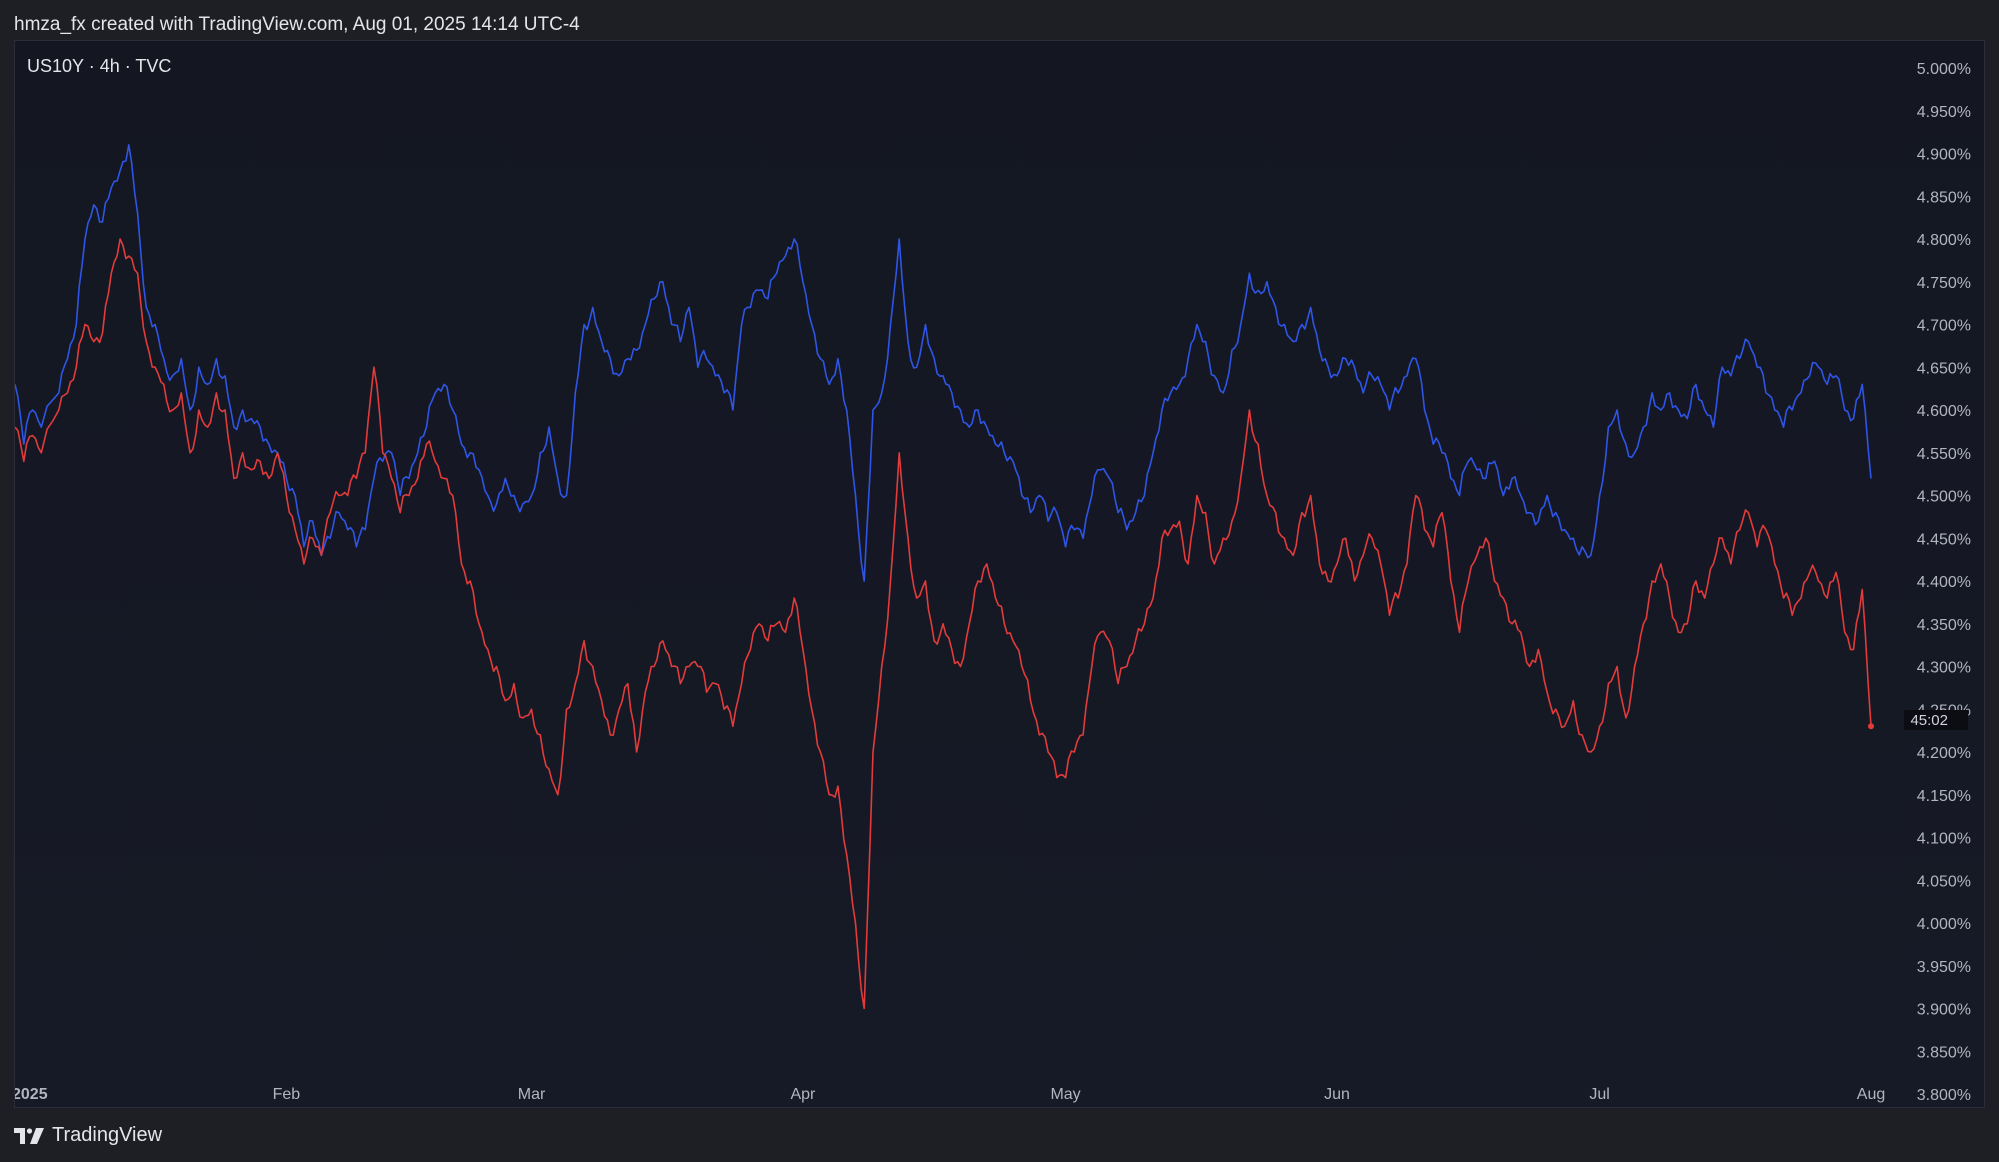 This screenshot has height=1162, width=1999. I want to click on tradingview-logo-icon, so click(29, 1135).